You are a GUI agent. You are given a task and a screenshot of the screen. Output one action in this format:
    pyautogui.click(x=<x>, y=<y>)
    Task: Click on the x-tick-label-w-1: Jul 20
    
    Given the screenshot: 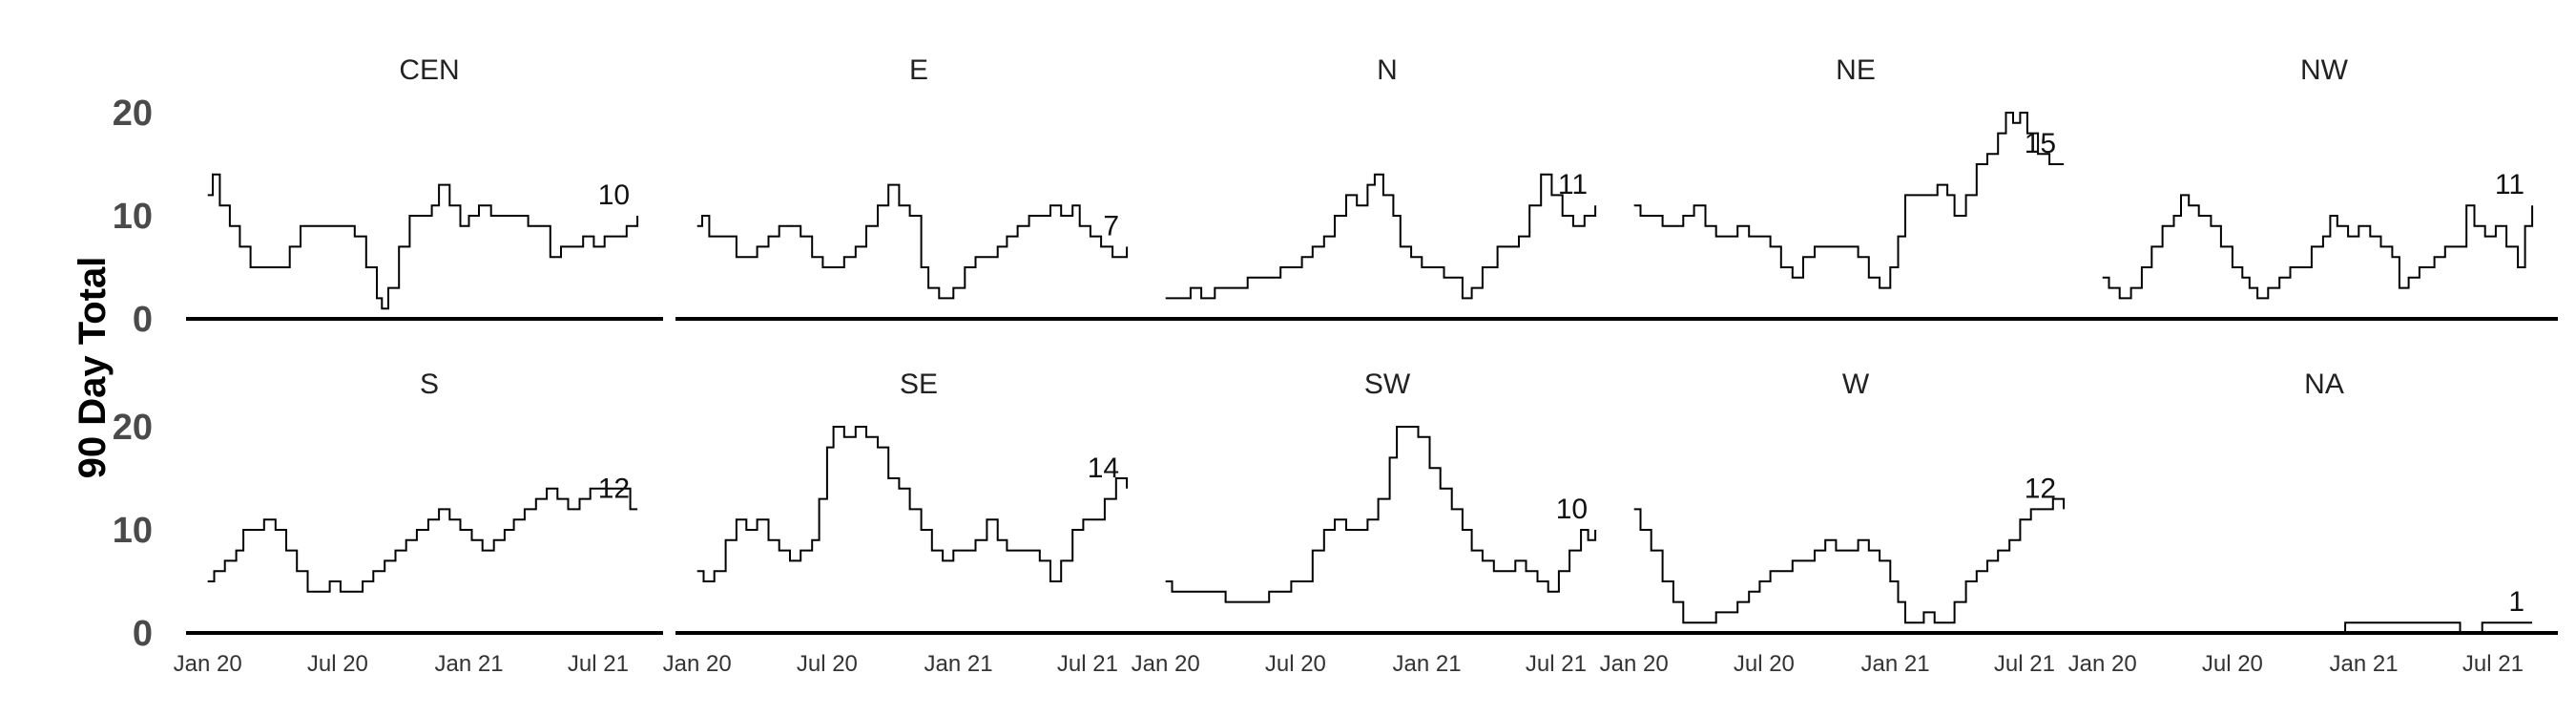 What is the action you would take?
    pyautogui.click(x=1764, y=664)
    